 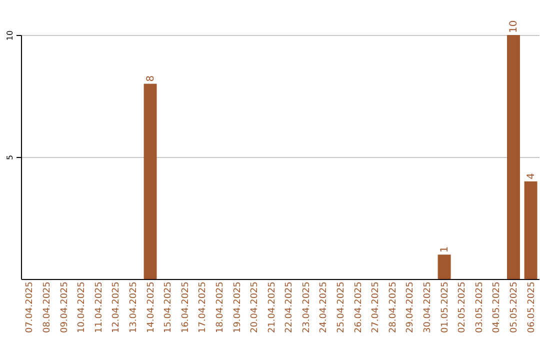 What do you see at coordinates (272, 308) in the screenshot?
I see `x-tick-label: 21.04.2025` at bounding box center [272, 308].